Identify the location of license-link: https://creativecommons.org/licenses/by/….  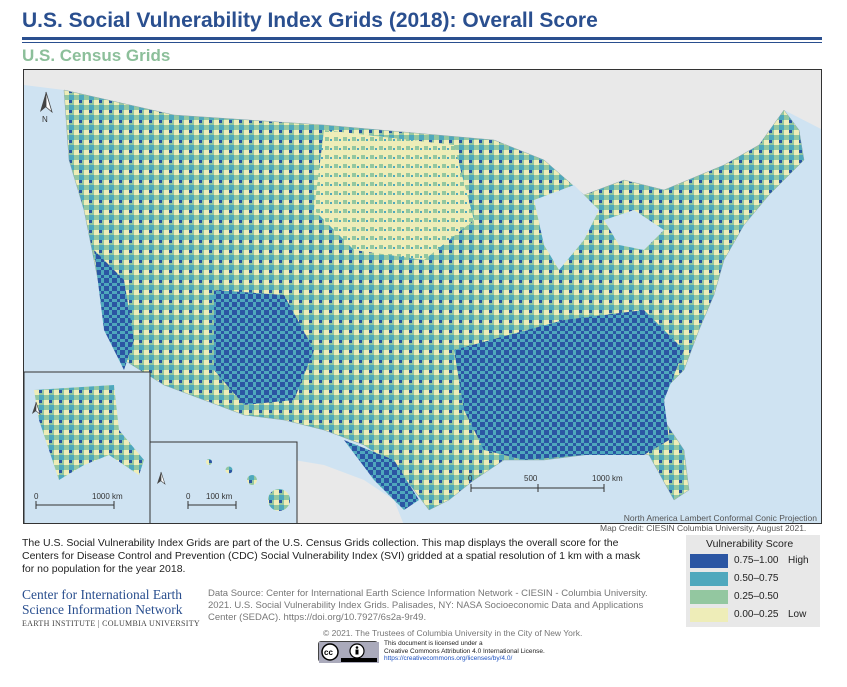
(448, 658).